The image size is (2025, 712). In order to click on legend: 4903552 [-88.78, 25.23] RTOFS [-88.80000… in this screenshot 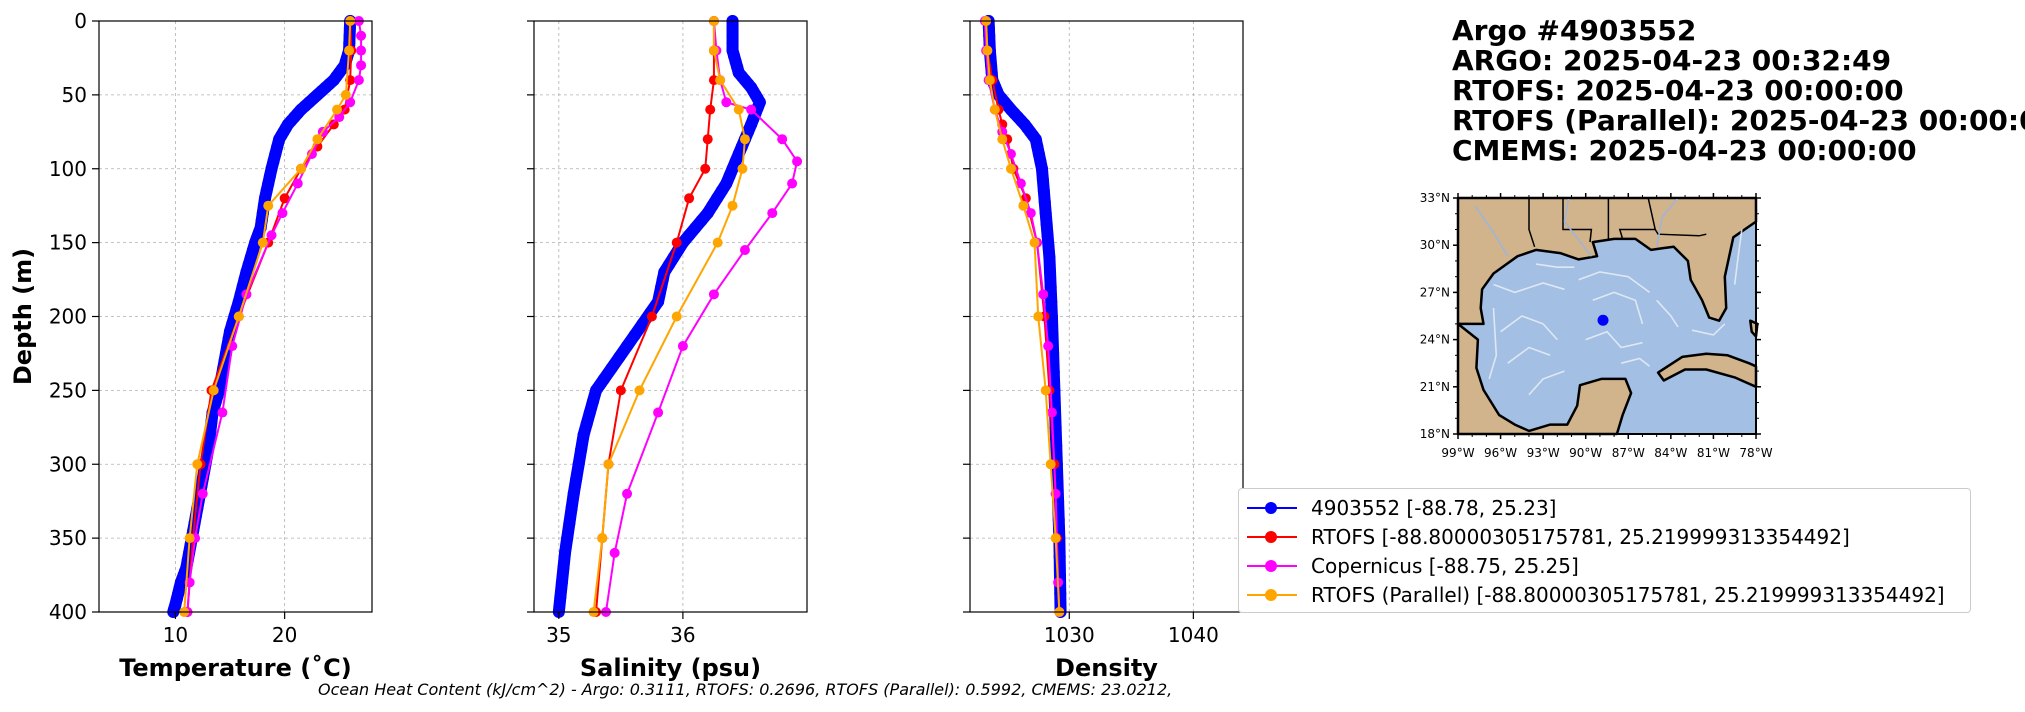, I will do `click(1604, 550)`.